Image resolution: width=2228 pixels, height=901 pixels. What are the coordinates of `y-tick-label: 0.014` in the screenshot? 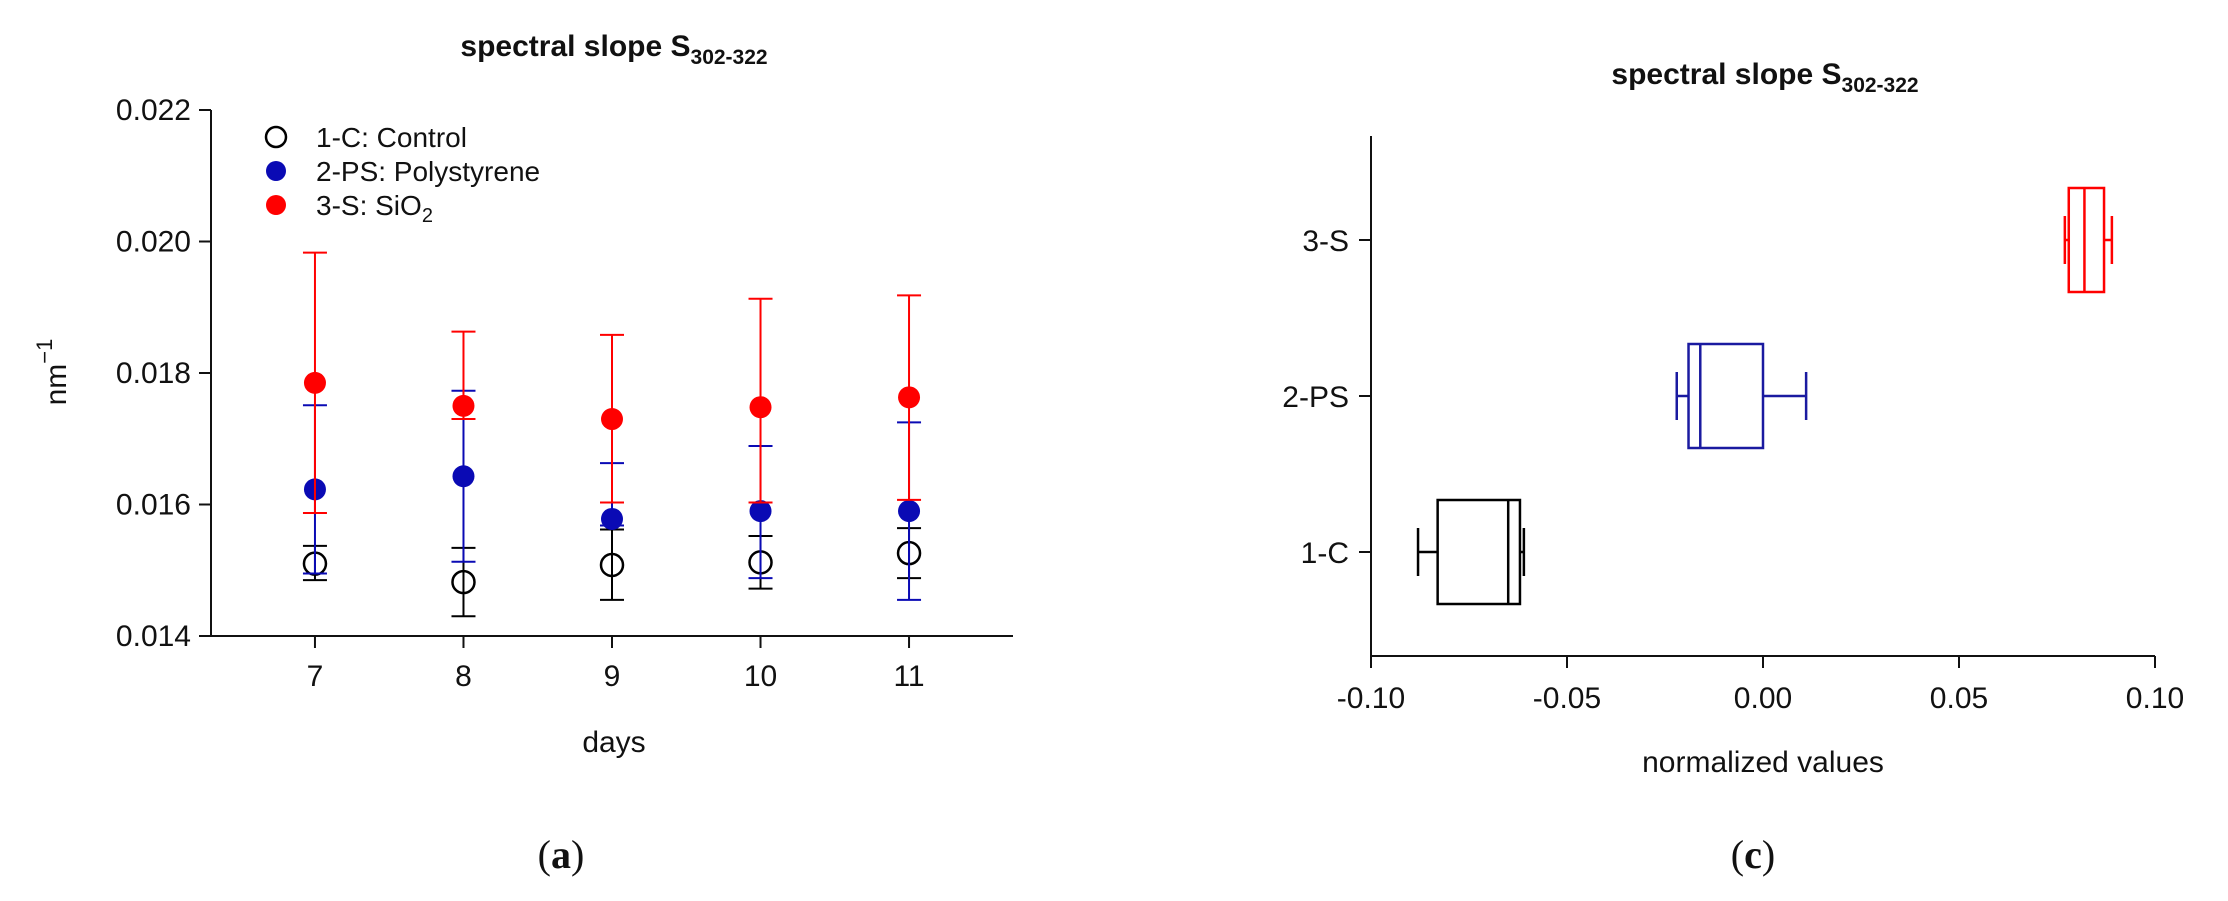 It's located at (153, 636).